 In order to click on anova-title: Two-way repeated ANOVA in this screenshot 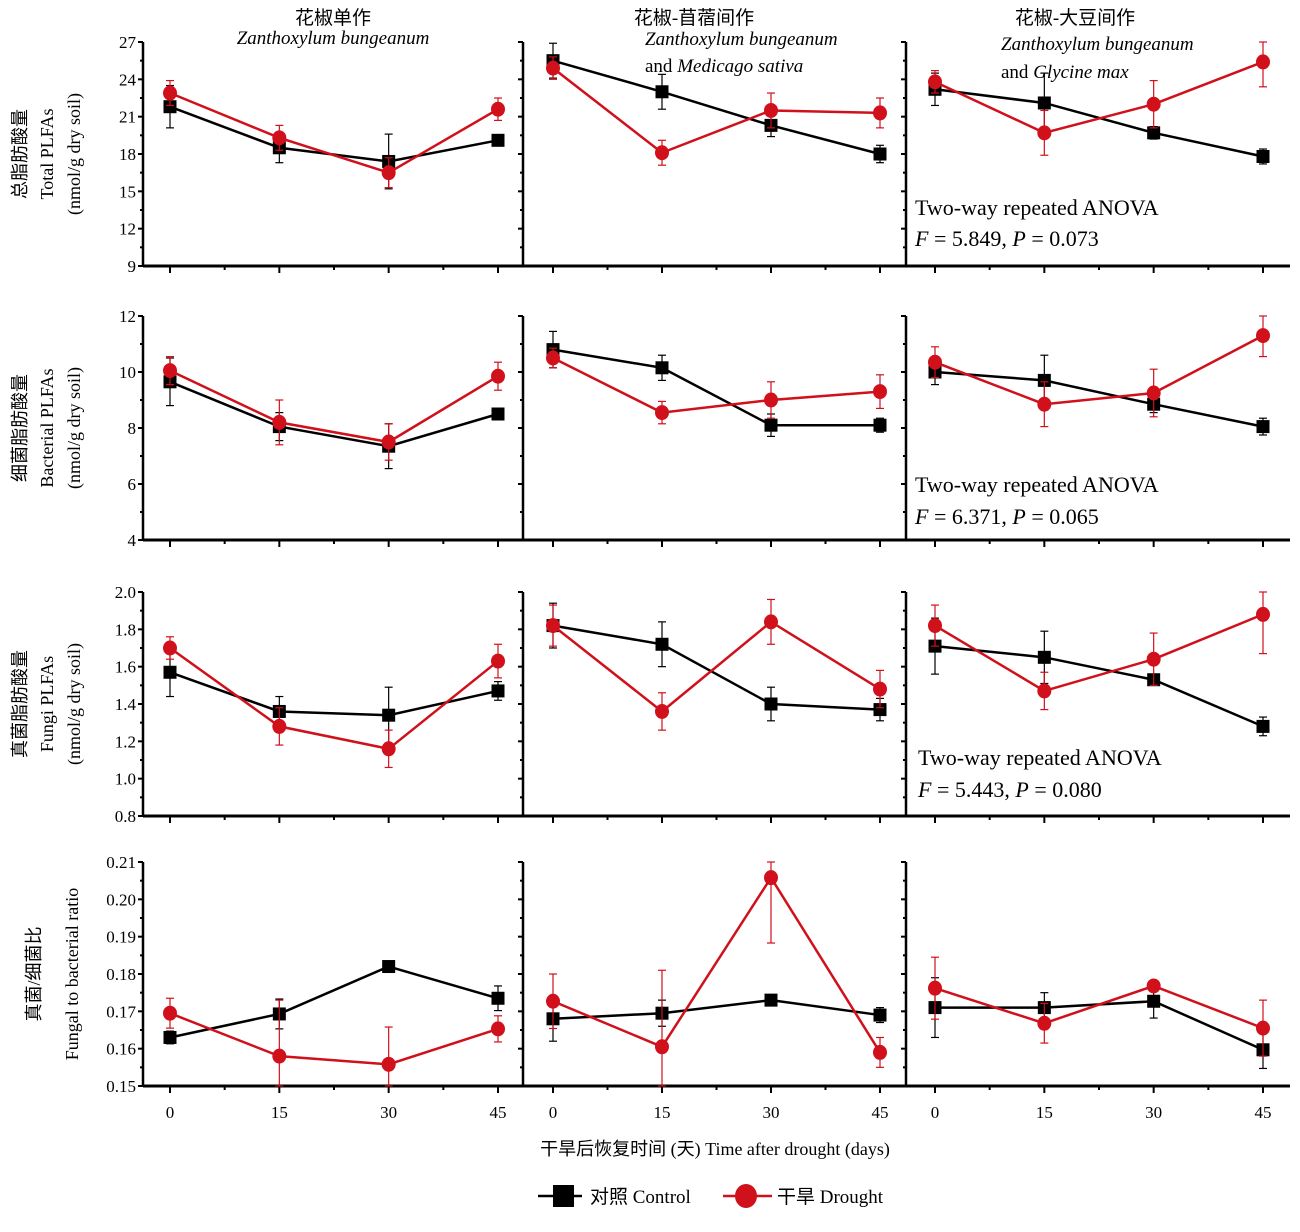, I will do `click(1037, 484)`.